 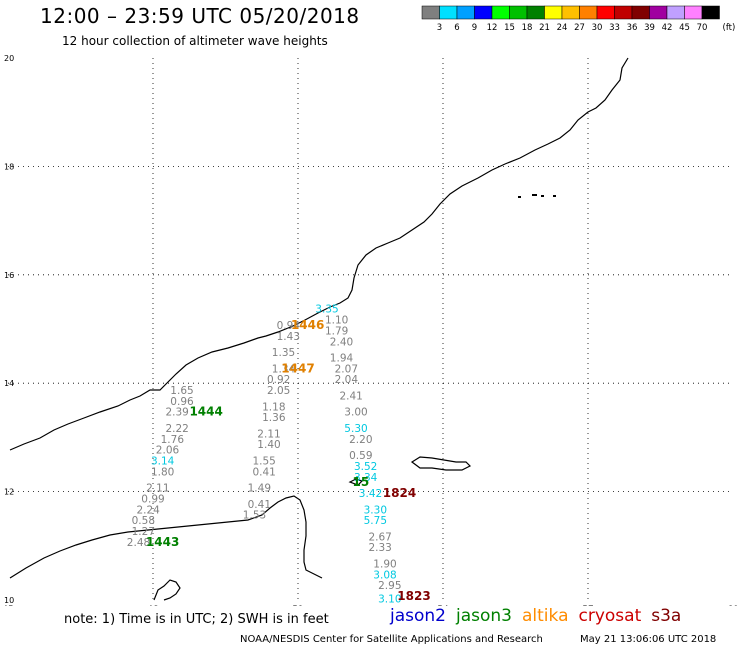 I want to click on swh-value: 3.52, so click(x=365, y=467).